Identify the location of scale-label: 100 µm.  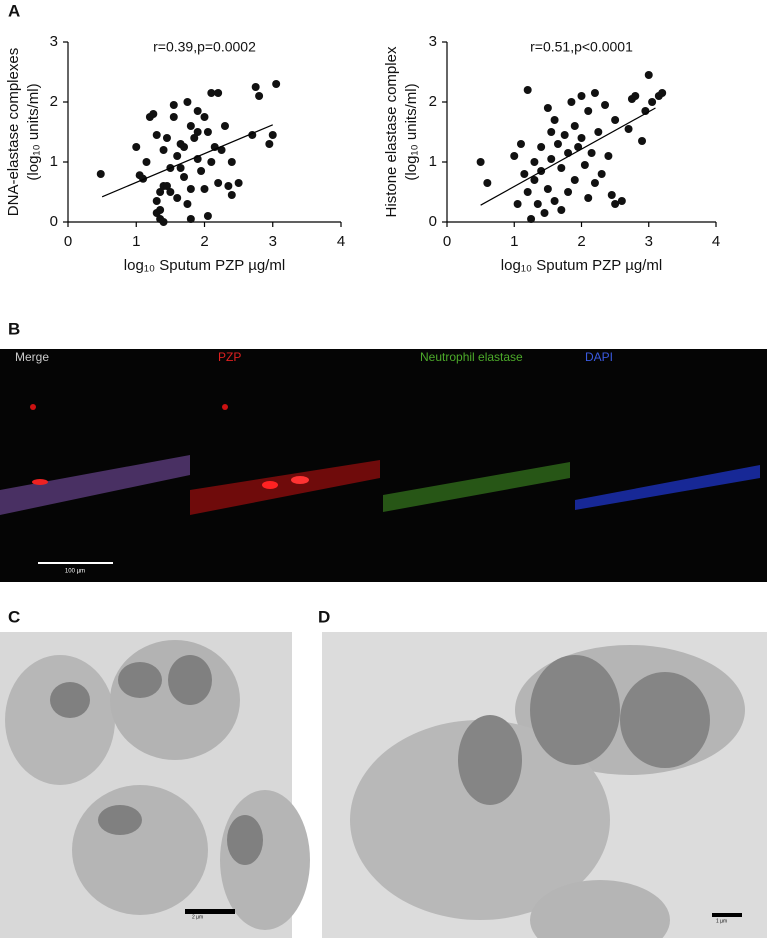
(75, 572).